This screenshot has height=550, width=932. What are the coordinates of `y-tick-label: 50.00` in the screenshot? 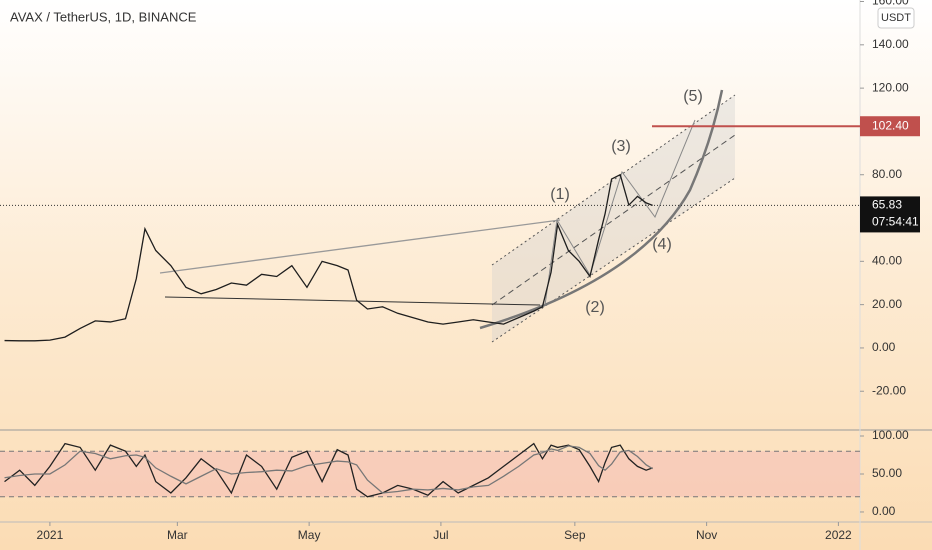 It's located at (887, 473).